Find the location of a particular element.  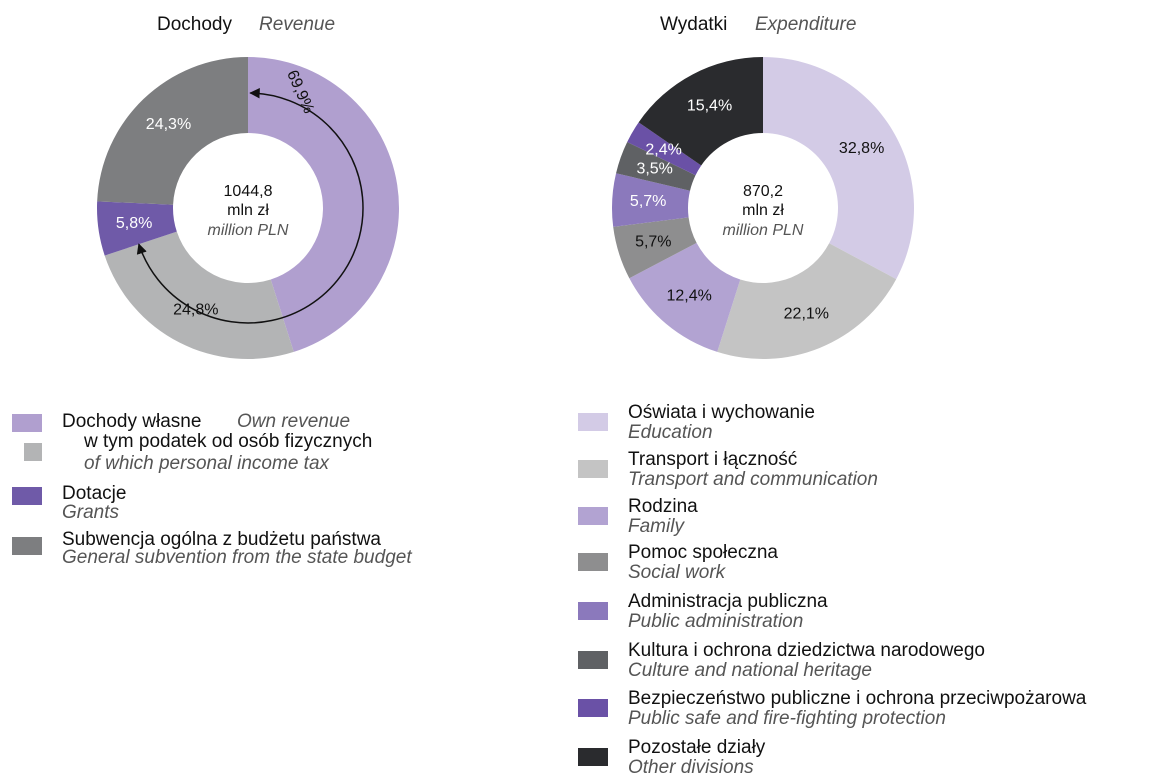

legend-label: Oświata i wychowanie is located at coordinates (721, 412).